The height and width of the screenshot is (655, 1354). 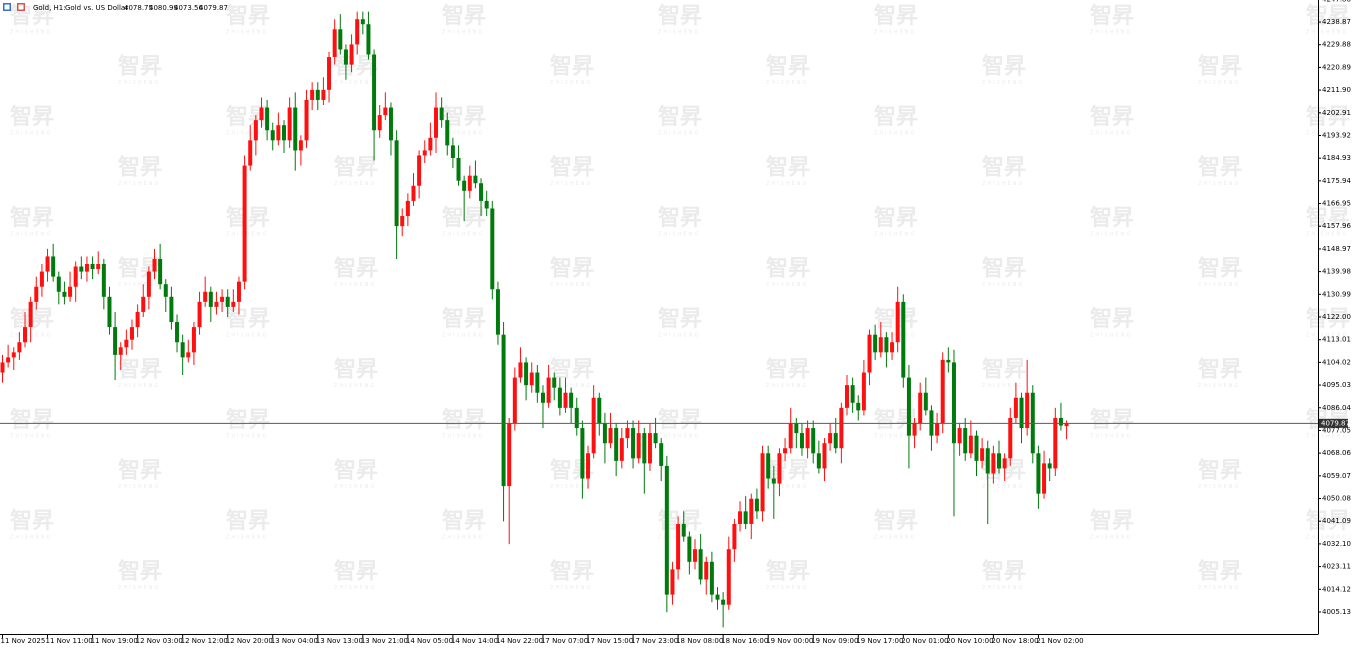 What do you see at coordinates (1336, 1) in the screenshot?
I see `y-tick-label: 4247.86` at bounding box center [1336, 1].